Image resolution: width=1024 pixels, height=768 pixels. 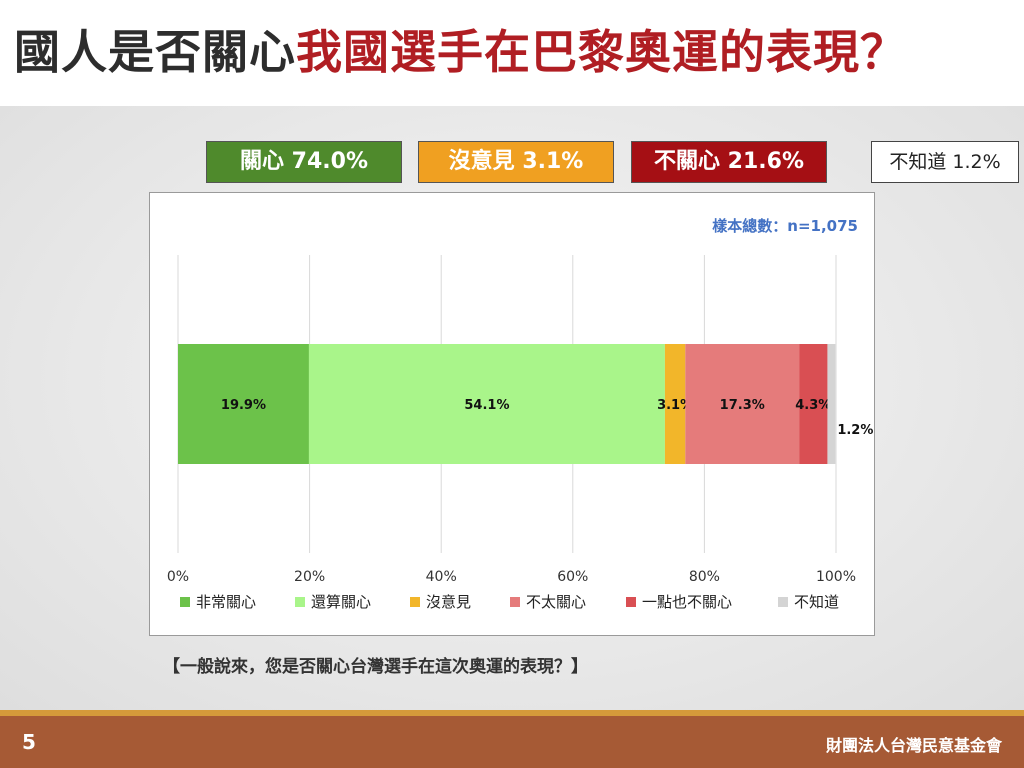 I want to click on footer-bar: 5 財團法人台灣民意基金會, so click(x=512, y=742).